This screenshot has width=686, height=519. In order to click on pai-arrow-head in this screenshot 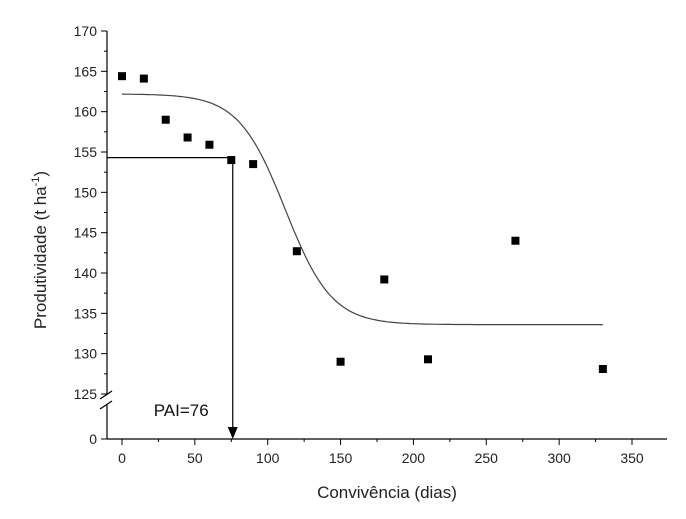, I will do `click(232, 433)`.